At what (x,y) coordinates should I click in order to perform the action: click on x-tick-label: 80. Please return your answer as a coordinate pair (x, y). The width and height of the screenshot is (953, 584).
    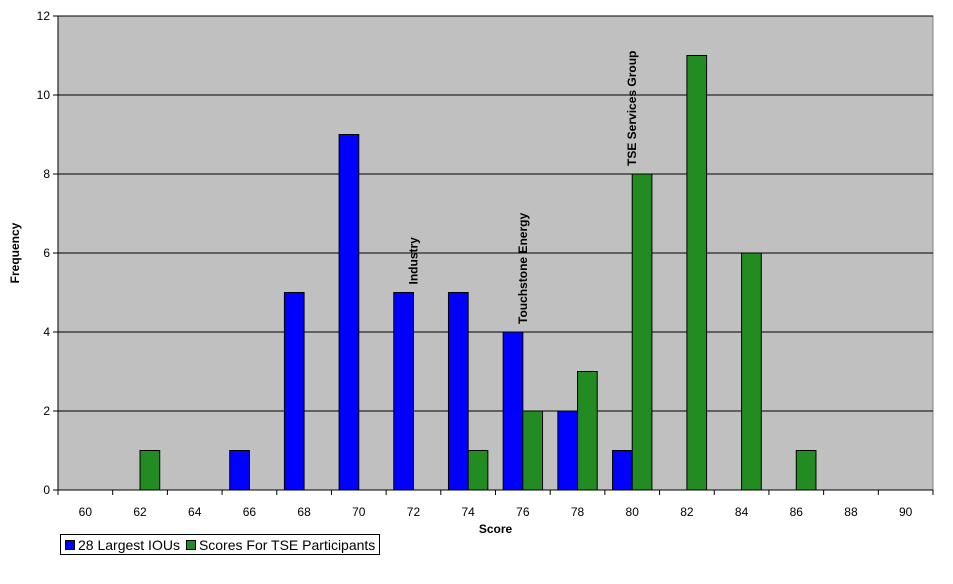
    Looking at the image, I should click on (633, 512).